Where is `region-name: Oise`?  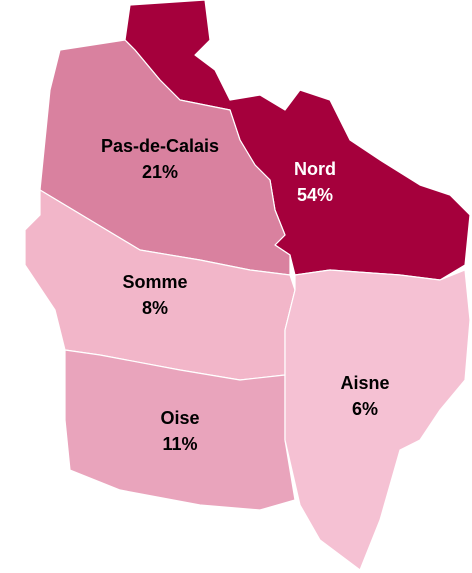
region-name: Oise is located at coordinates (179, 418).